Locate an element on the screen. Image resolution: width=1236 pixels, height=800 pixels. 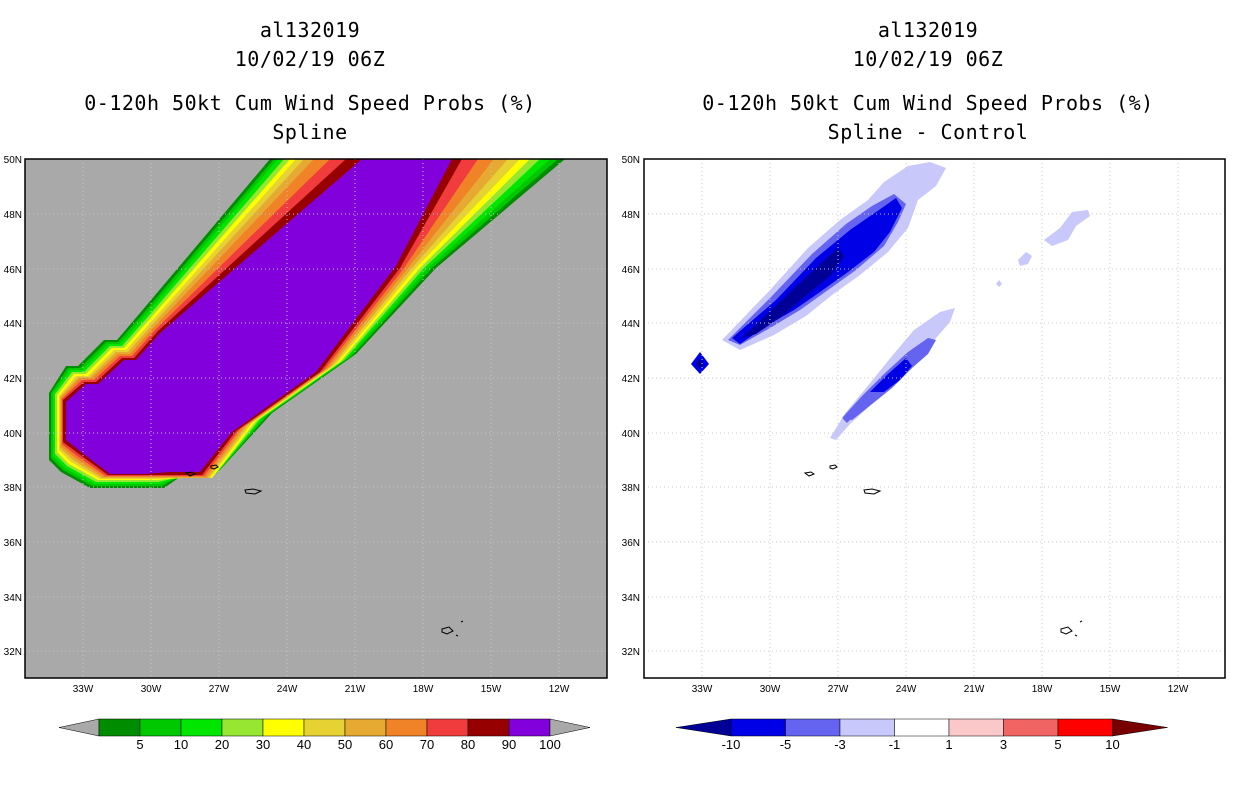
right-title-storm: al132019 is located at coordinates (928, 30).